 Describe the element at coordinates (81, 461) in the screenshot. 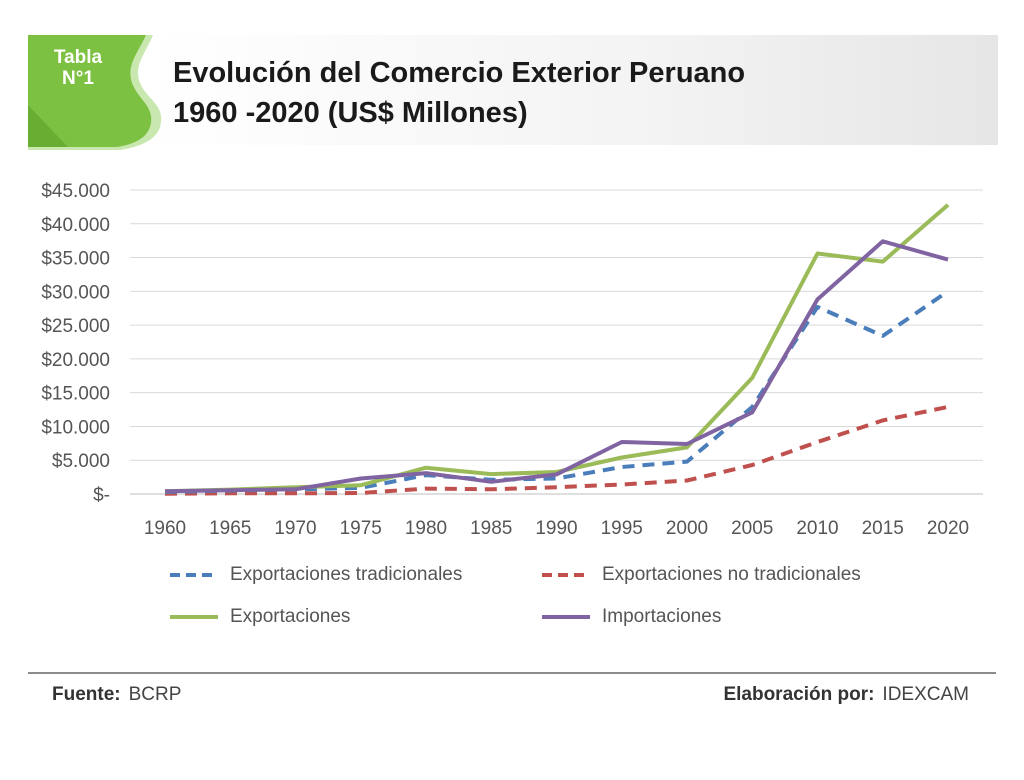

I see `y-tick-label: $5.000` at that location.